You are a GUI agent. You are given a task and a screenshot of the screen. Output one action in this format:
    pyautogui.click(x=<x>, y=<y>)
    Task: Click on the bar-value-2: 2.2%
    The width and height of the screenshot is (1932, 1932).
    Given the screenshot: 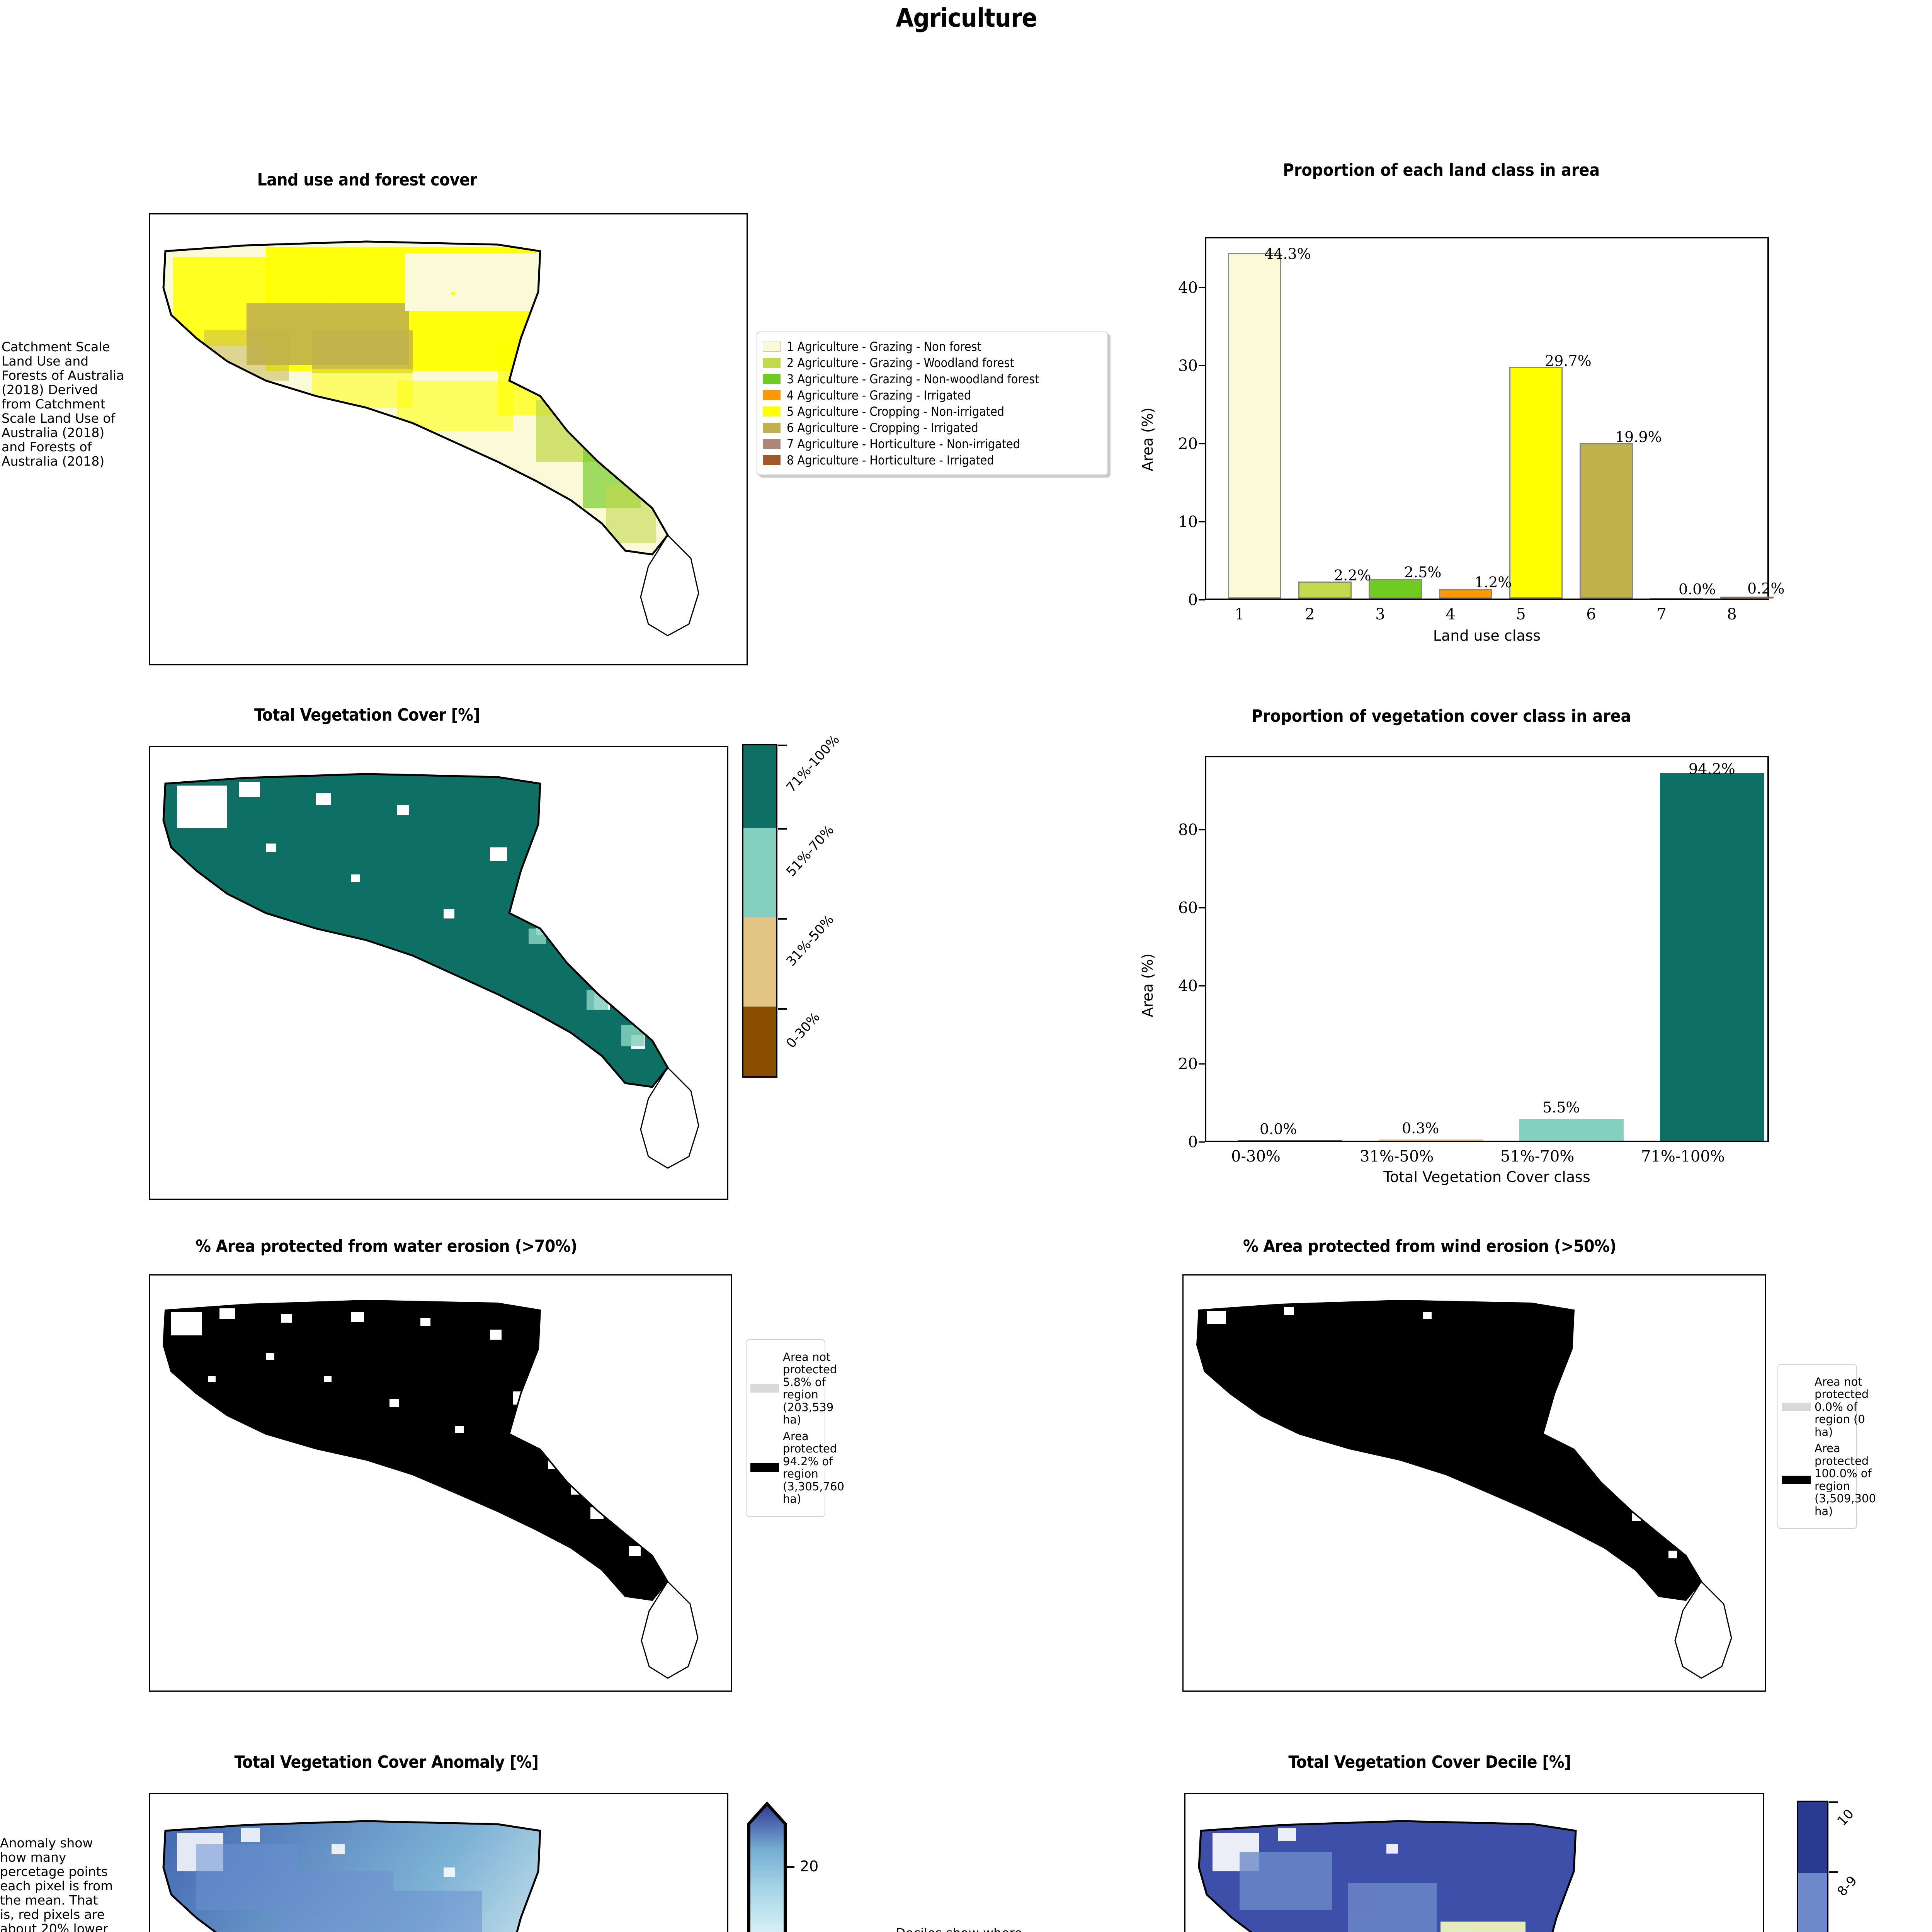 What is the action you would take?
    pyautogui.click(x=1353, y=575)
    